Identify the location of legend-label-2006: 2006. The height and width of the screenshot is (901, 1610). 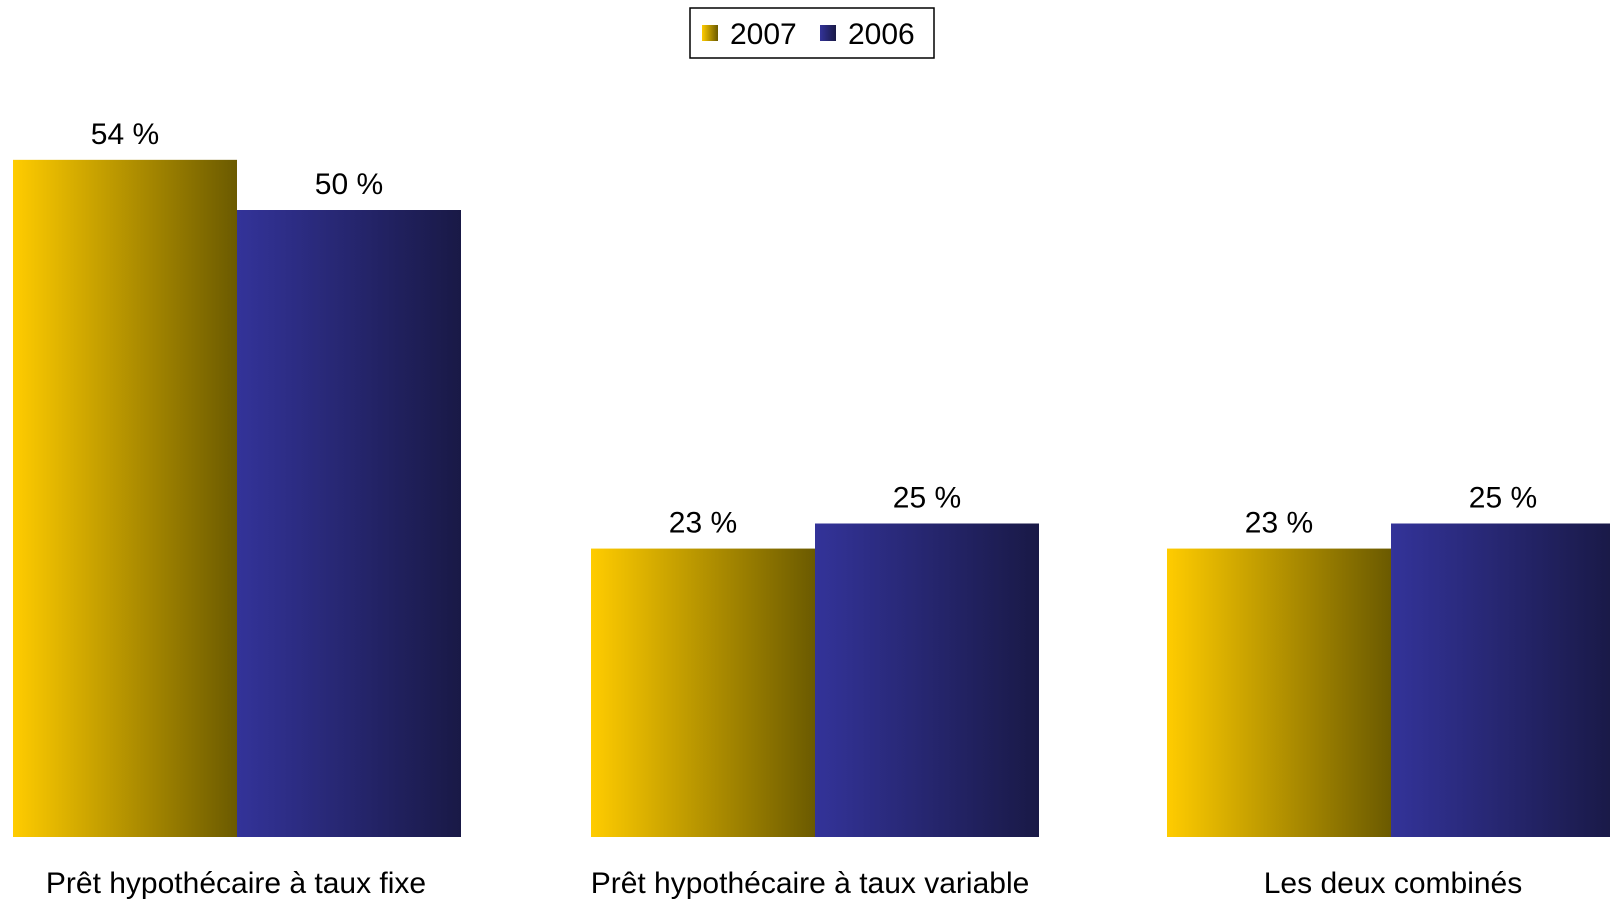
(881, 34).